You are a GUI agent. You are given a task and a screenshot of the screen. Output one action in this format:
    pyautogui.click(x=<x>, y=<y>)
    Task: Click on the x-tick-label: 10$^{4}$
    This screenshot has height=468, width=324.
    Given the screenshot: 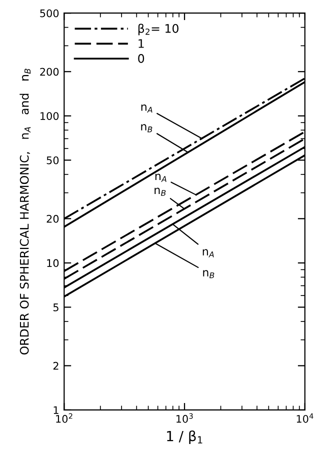 What is the action you would take?
    pyautogui.click(x=305, y=418)
    